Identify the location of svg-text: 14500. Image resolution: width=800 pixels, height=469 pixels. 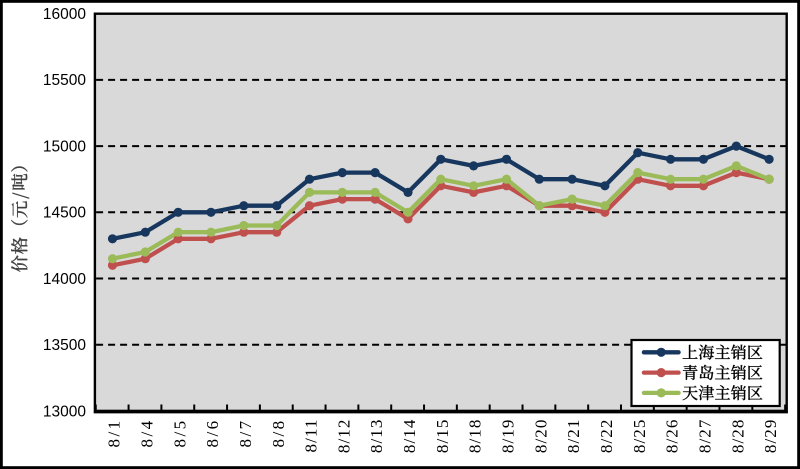
(64, 213).